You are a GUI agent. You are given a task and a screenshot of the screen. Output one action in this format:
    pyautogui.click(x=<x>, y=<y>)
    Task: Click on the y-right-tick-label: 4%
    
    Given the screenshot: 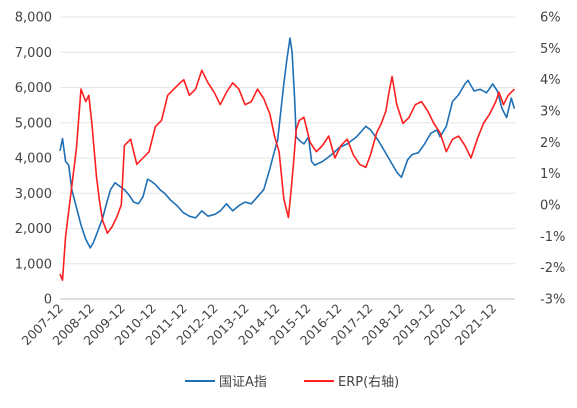 What is the action you would take?
    pyautogui.click(x=550, y=80)
    